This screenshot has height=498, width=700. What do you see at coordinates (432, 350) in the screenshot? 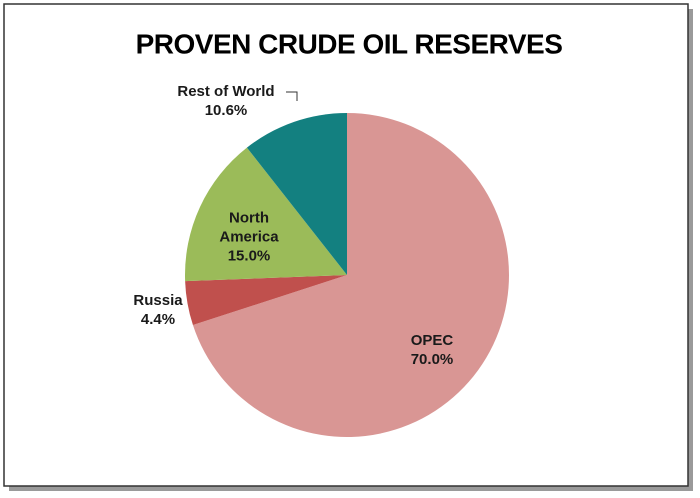
I see `slice-label: OPEC 70.0%` at bounding box center [432, 350].